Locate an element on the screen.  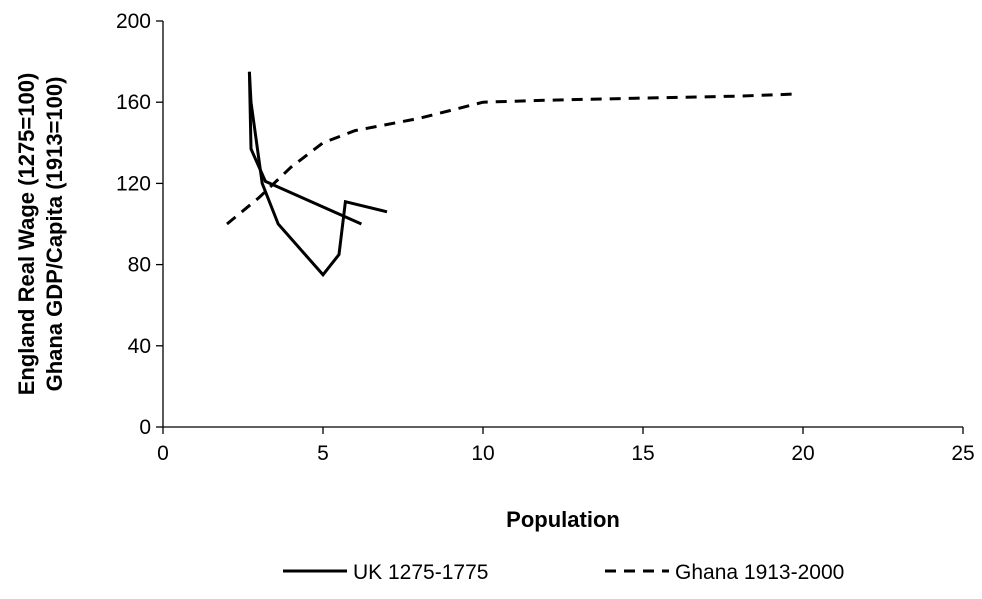
x-tick-label: 5 is located at coordinates (323, 453).